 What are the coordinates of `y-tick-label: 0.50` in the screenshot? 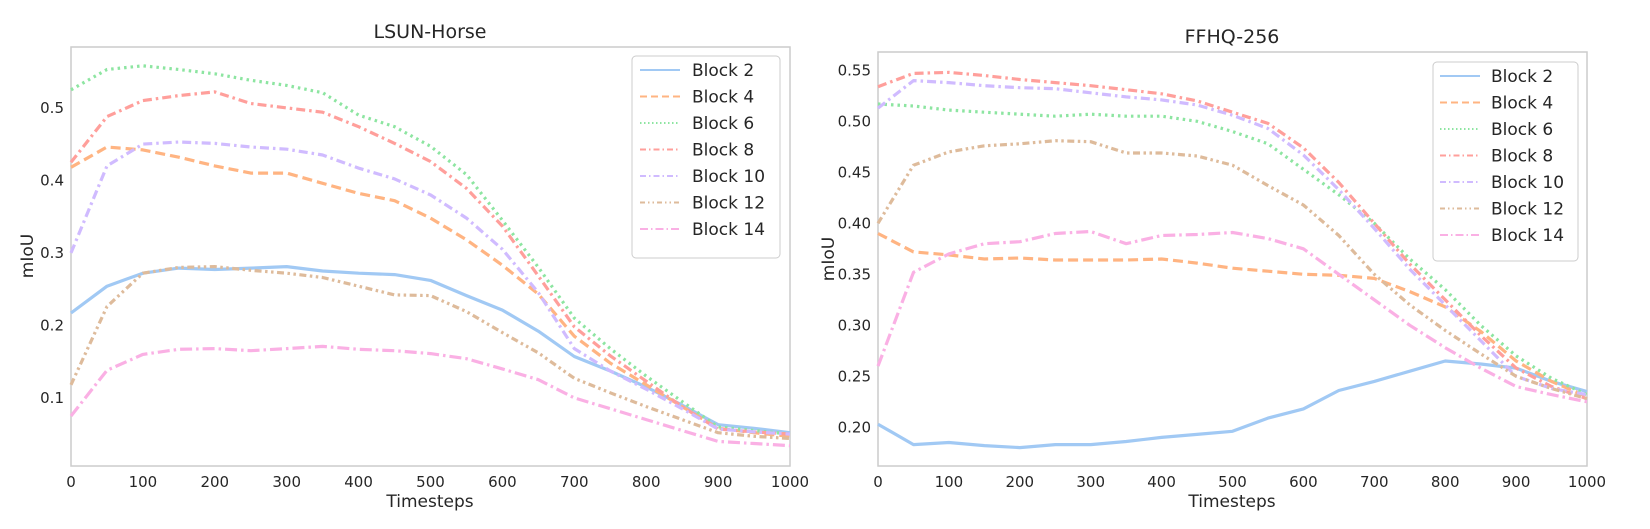 It's located at (854, 121).